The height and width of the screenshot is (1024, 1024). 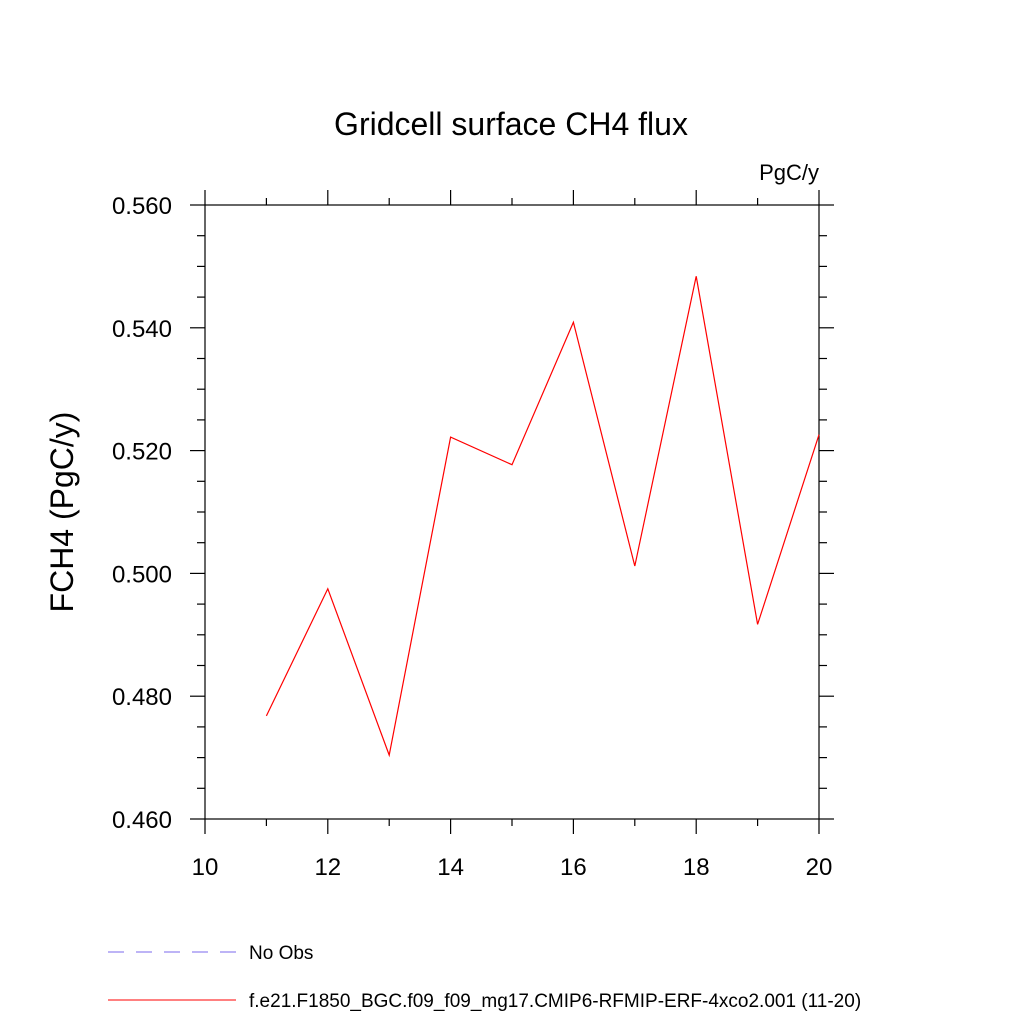 I want to click on units-label: PgC/y, so click(x=789, y=172).